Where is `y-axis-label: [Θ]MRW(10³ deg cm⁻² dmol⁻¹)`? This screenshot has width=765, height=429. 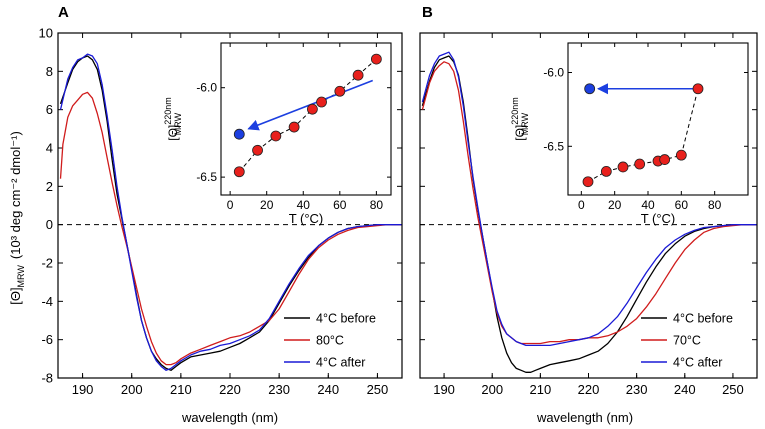
y-axis-label: [Θ]MRW(10³ deg cm⁻² dmol⁻¹) is located at coordinates (17, 218).